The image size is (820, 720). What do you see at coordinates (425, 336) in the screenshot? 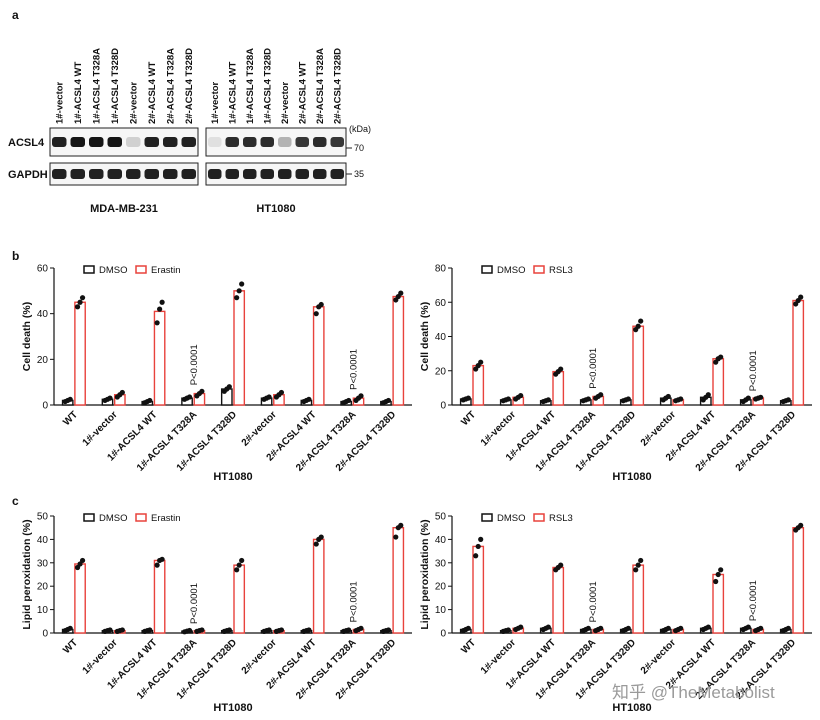
I see `y-axis-label: Cell death (%)` at bounding box center [425, 336].